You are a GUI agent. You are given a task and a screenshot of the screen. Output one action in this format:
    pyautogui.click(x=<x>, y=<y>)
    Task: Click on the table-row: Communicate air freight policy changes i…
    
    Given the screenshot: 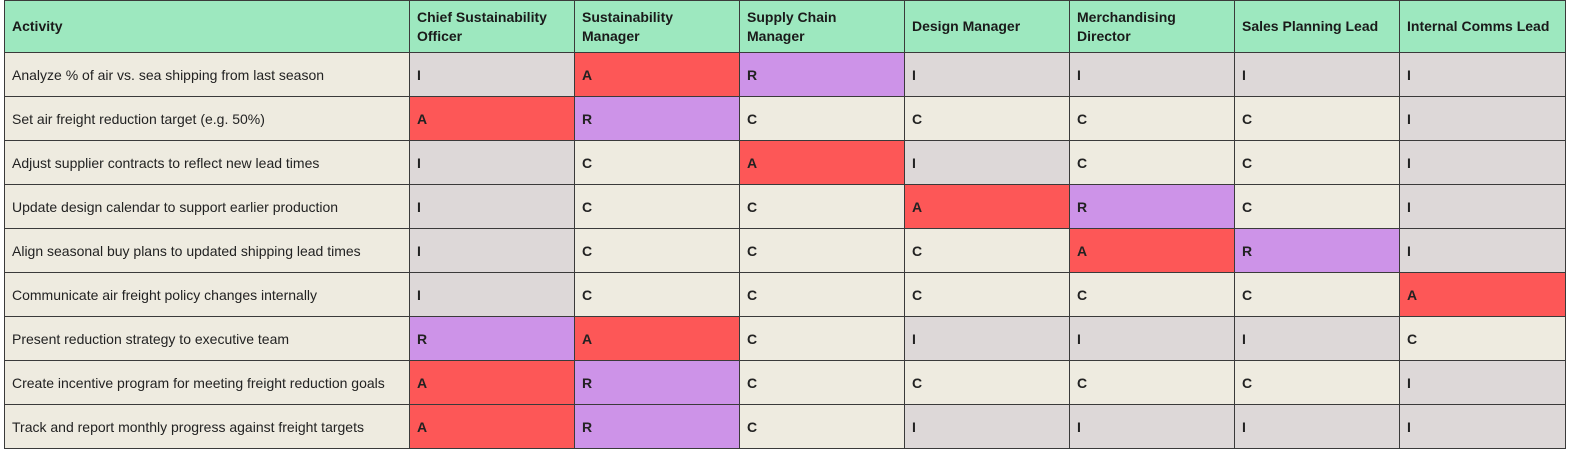 What is the action you would take?
    pyautogui.click(x=785, y=294)
    